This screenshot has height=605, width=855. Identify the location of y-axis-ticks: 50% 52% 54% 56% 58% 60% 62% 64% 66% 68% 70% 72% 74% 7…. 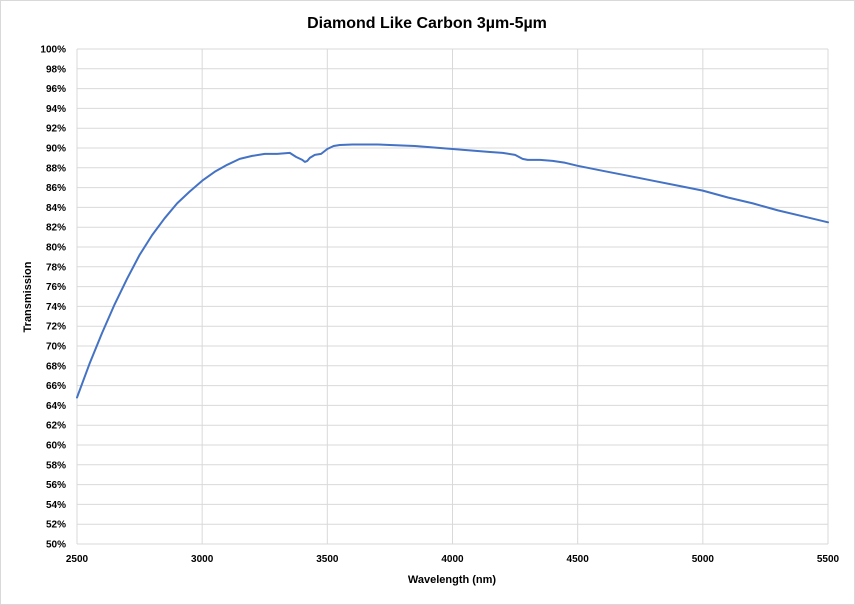
(53, 298).